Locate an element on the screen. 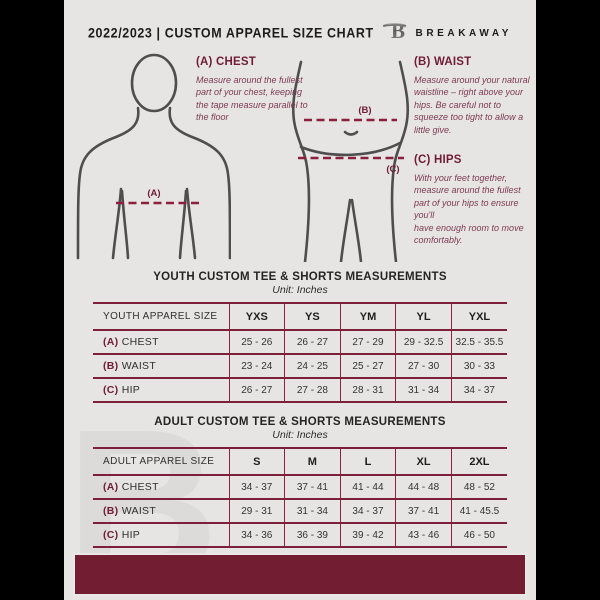 The width and height of the screenshot is (600, 600). youth-table-title: YOUTH CUSTOM TEE & SHORTS MEASUREMENTS is located at coordinates (300, 277).